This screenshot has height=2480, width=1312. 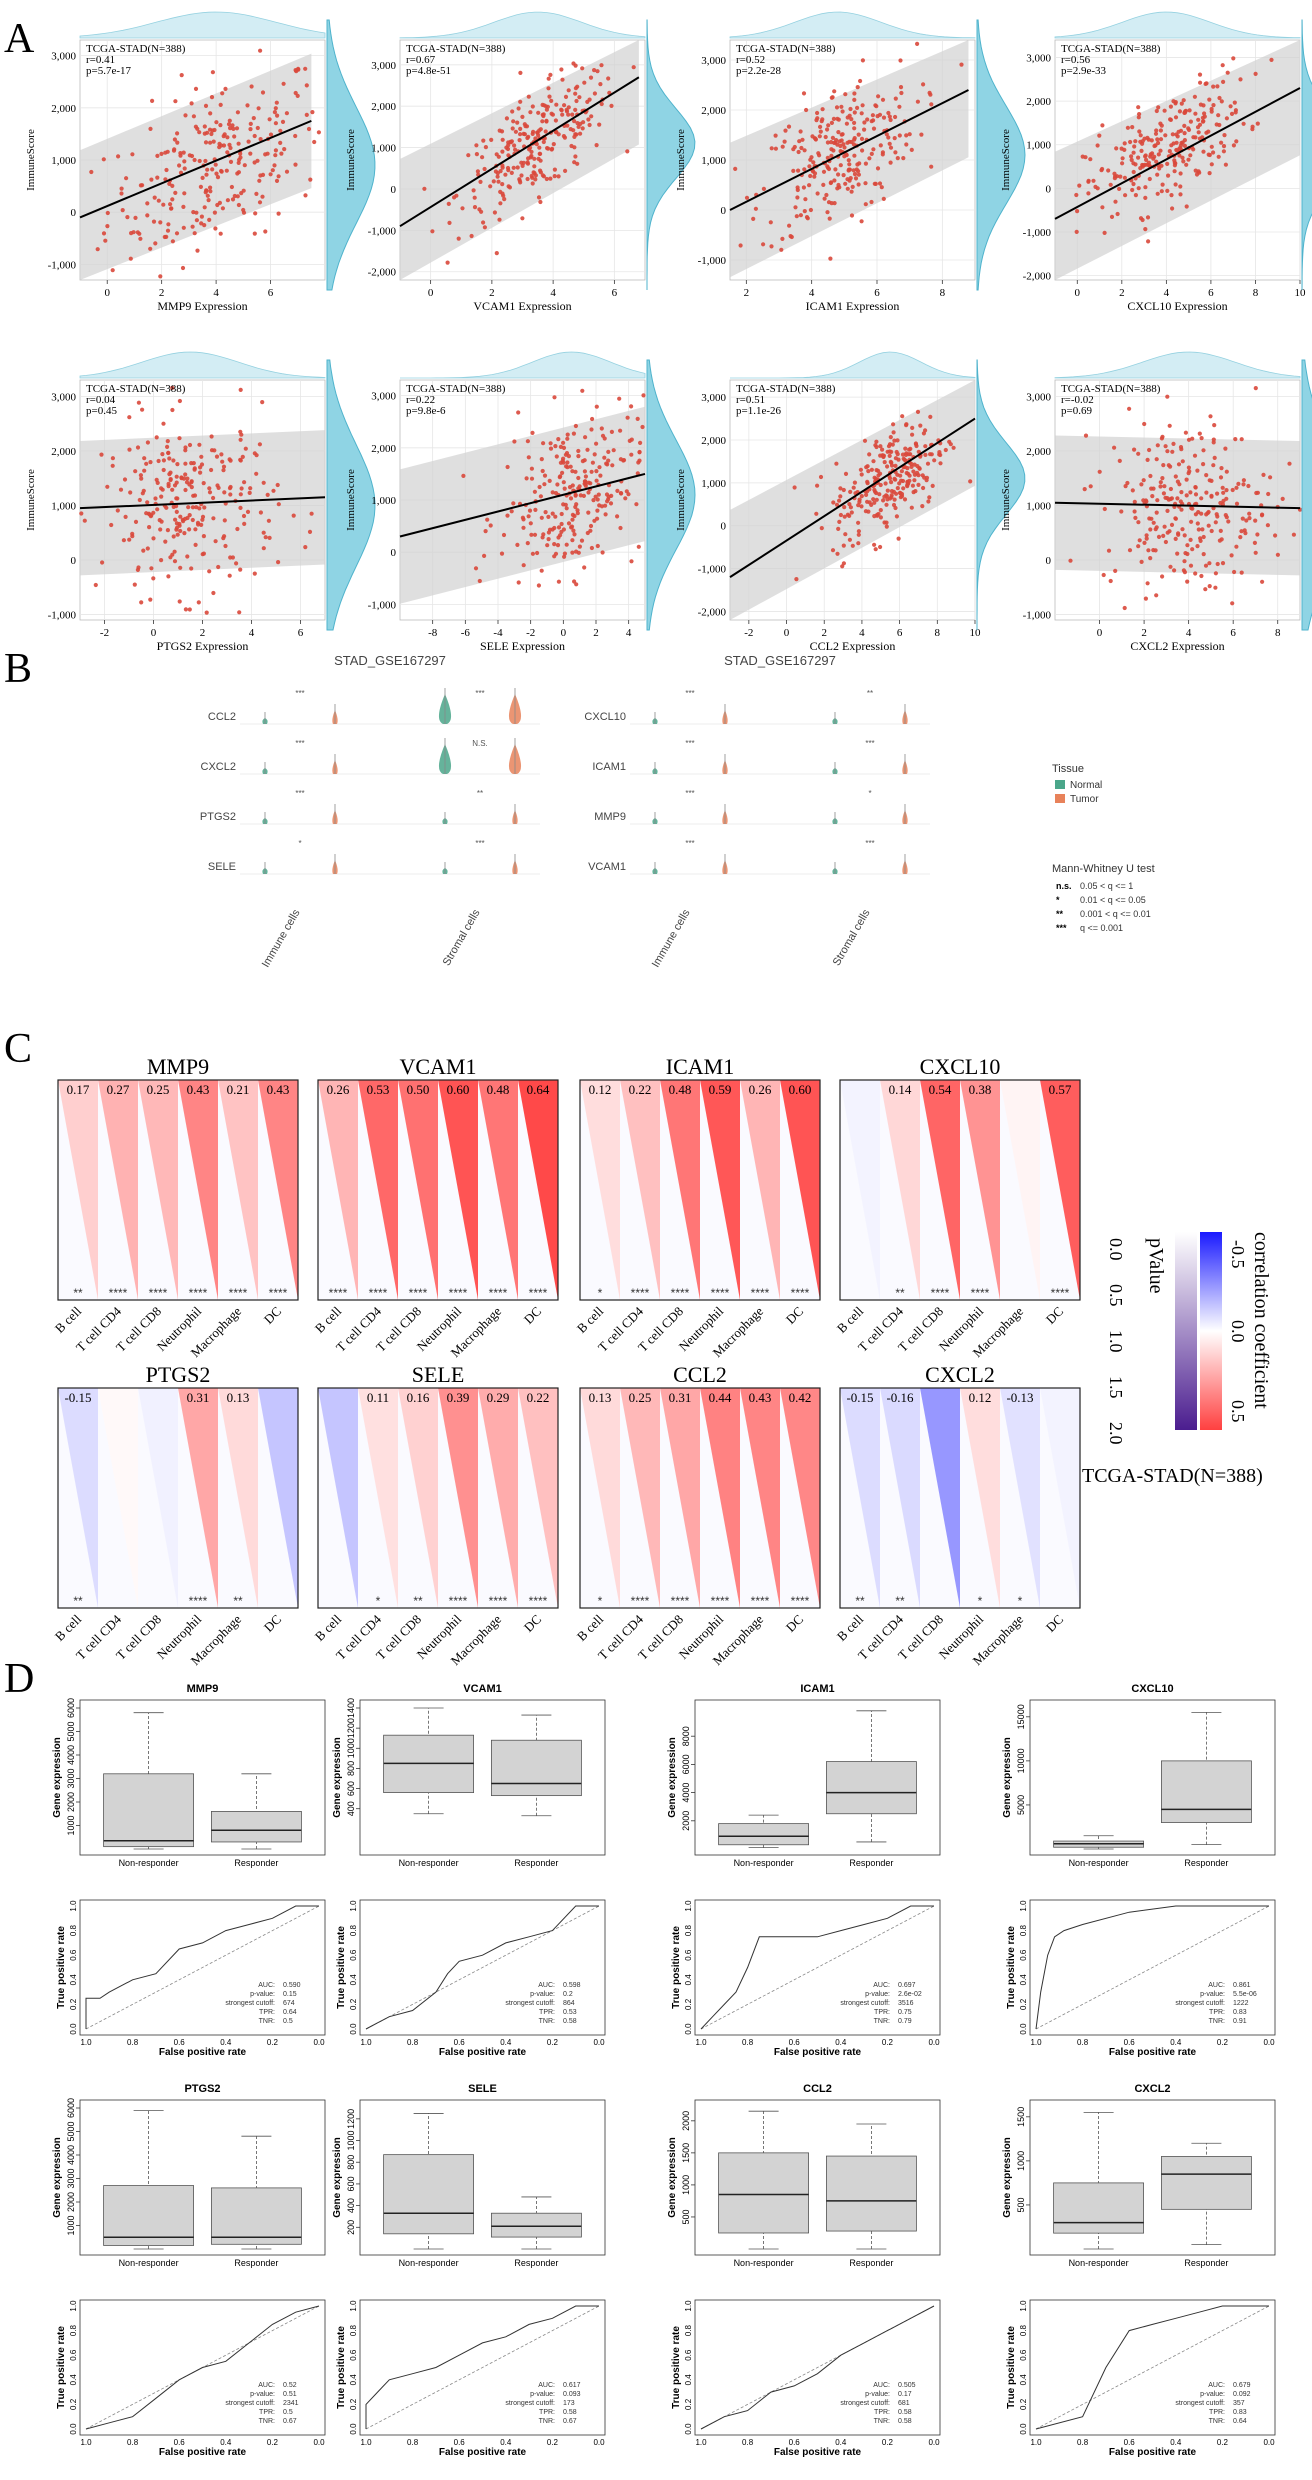 What do you see at coordinates (78, 1089) in the screenshot?
I see `heatmap-value: 0.17` at bounding box center [78, 1089].